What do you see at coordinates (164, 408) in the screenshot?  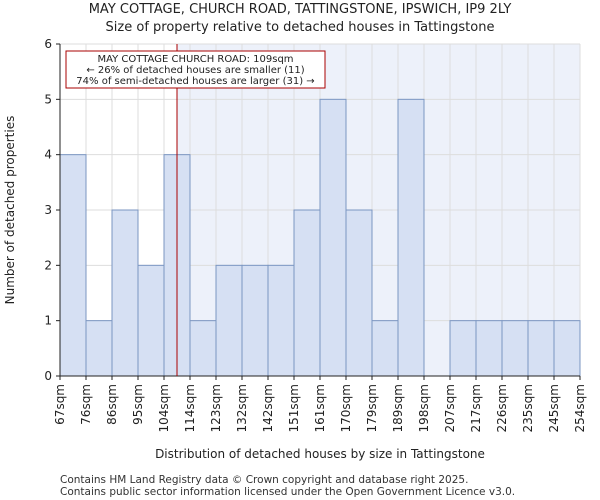 I see `x-tick-label: 104sqm` at bounding box center [164, 408].